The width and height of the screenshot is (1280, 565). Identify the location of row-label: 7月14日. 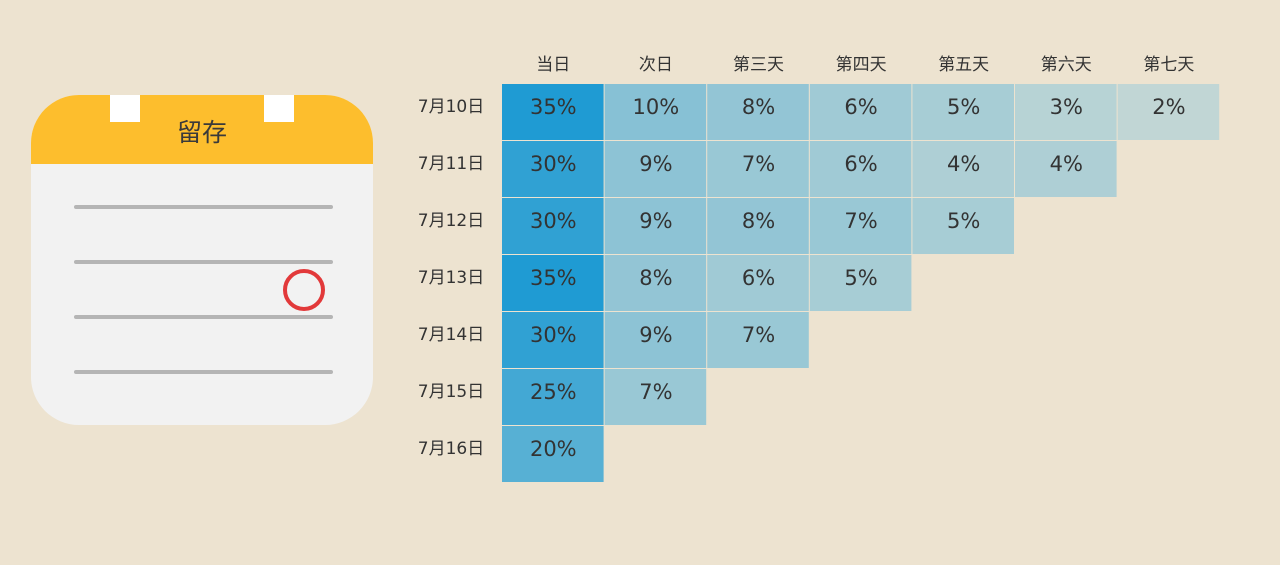
(451, 335).